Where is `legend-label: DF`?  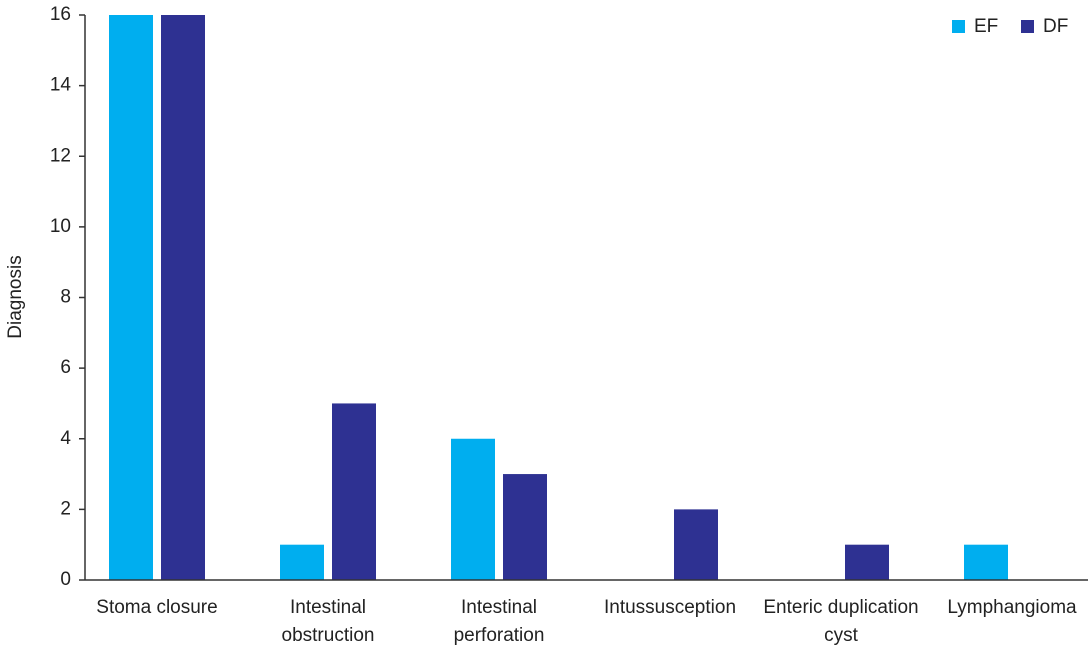 legend-label: DF is located at coordinates (1055, 26).